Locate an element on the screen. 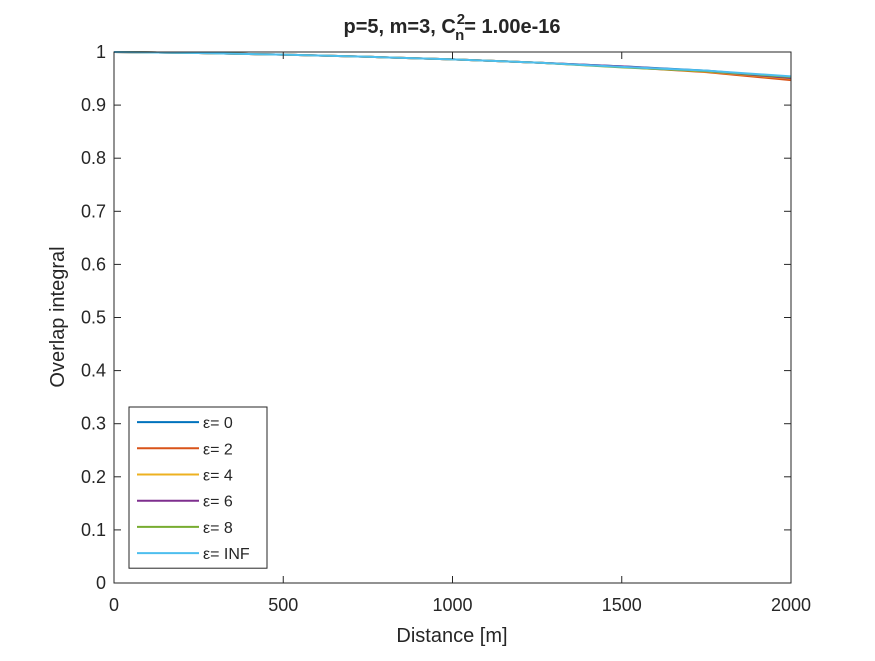 The height and width of the screenshot is (661, 875). y-tick-label: 0.9 is located at coordinates (93, 105).